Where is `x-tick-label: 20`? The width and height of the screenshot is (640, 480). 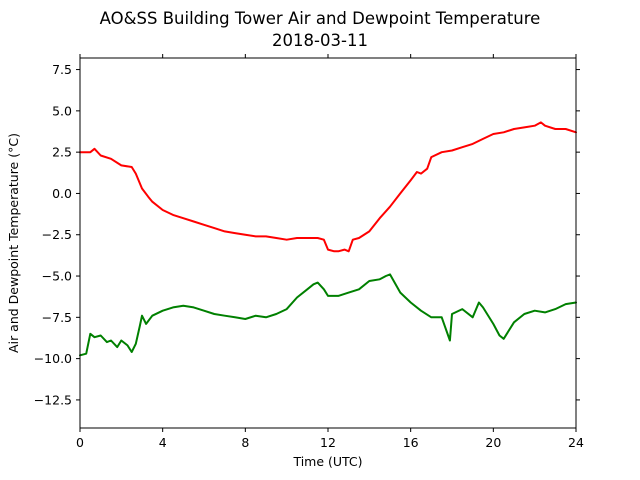
x-tick-label: 20 is located at coordinates (493, 442).